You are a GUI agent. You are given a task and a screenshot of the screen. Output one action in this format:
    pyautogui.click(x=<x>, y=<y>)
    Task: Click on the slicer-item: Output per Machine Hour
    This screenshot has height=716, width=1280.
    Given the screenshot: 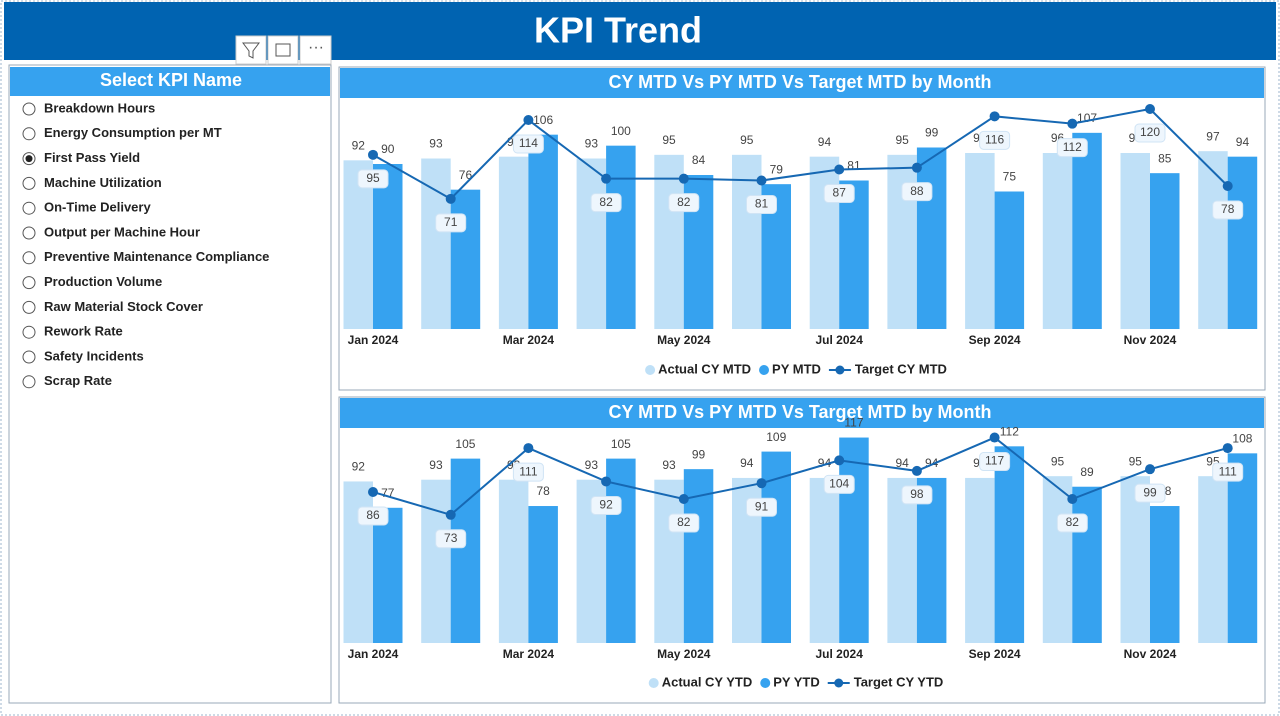 What is the action you would take?
    pyautogui.click(x=111, y=232)
    